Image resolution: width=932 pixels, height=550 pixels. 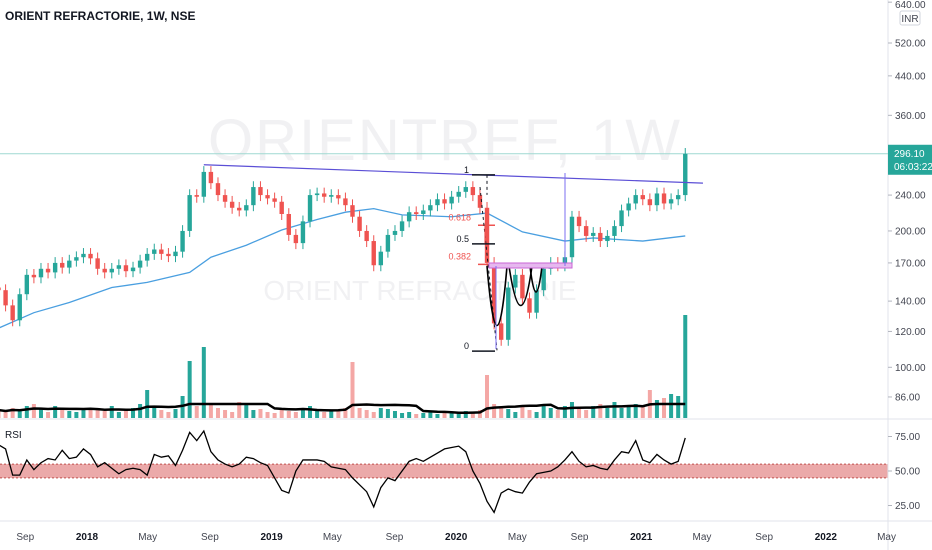 What do you see at coordinates (910, 231) in the screenshot?
I see `price-tick-label: 200.00` at bounding box center [910, 231].